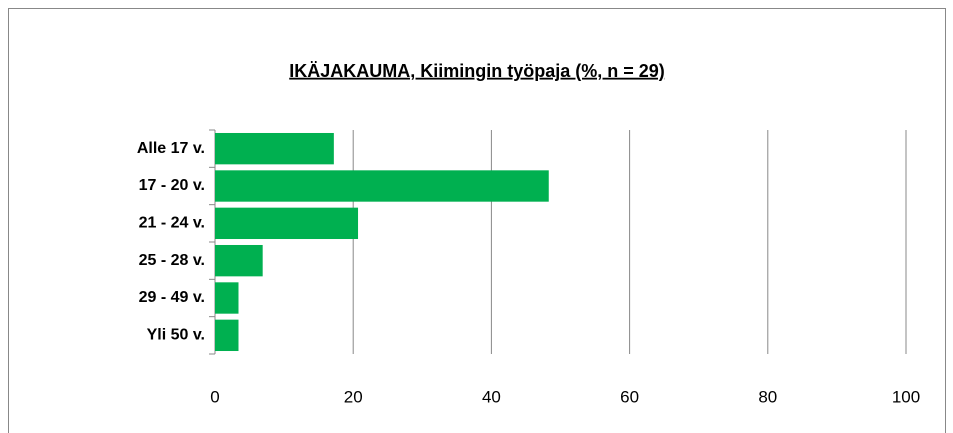 This screenshot has width=953, height=433. I want to click on x-tick-label: 80, so click(767, 396).